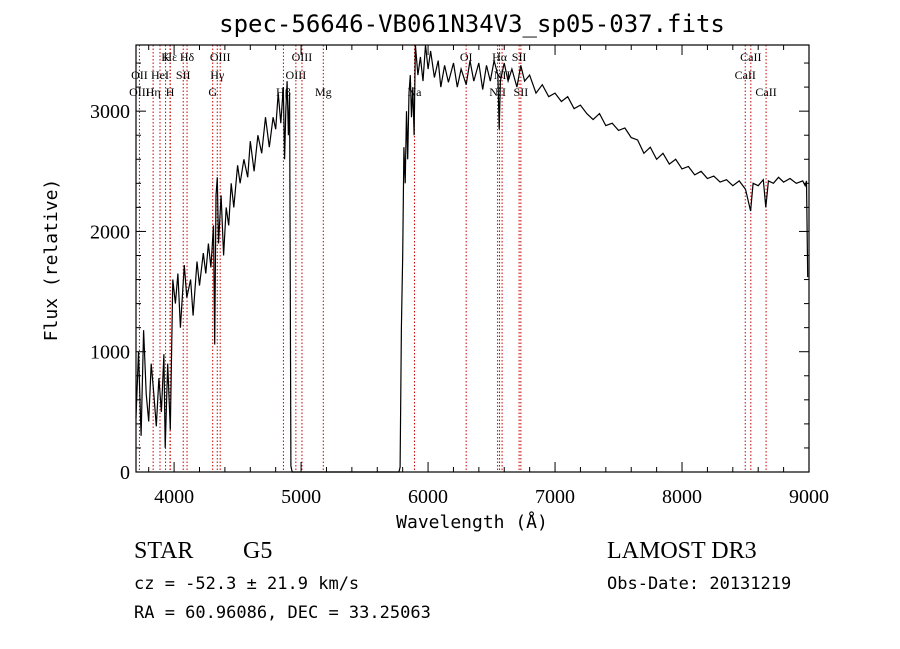 This screenshot has width=900, height=649. Describe the element at coordinates (139, 92) in the screenshot. I see `line-label-16: OIII` at that location.